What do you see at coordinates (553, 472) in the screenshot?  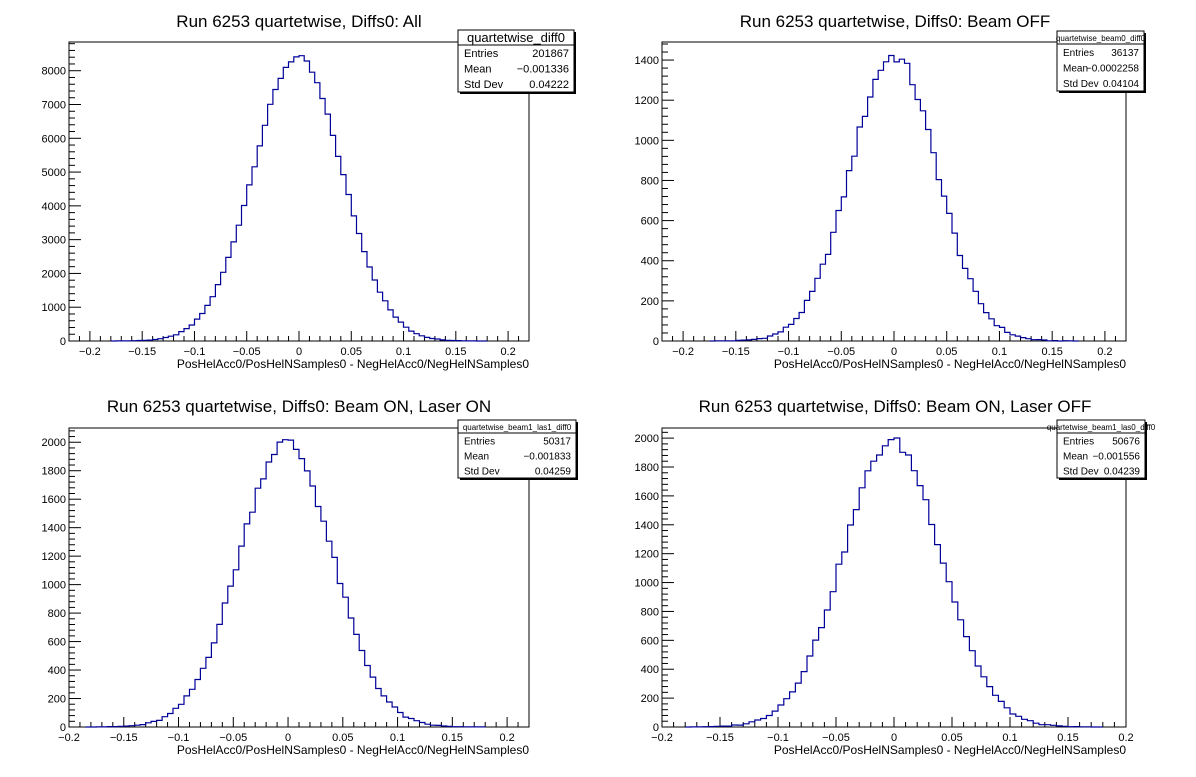 I see `stats-value: 0.04259` at bounding box center [553, 472].